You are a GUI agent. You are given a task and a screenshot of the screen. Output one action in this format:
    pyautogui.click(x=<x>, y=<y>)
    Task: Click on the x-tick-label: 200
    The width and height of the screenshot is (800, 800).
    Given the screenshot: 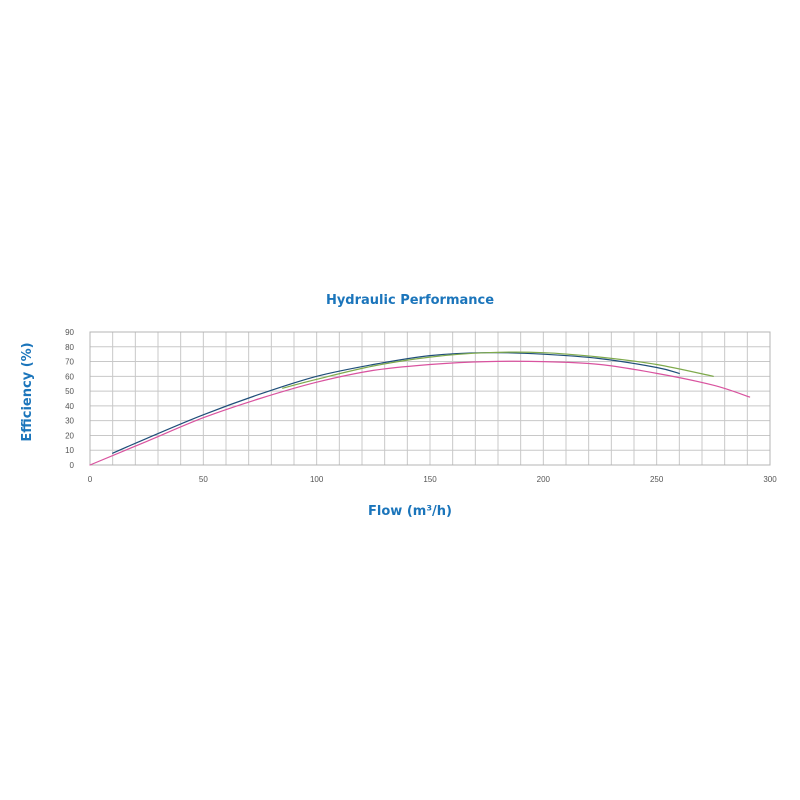 What is the action you would take?
    pyautogui.click(x=544, y=479)
    